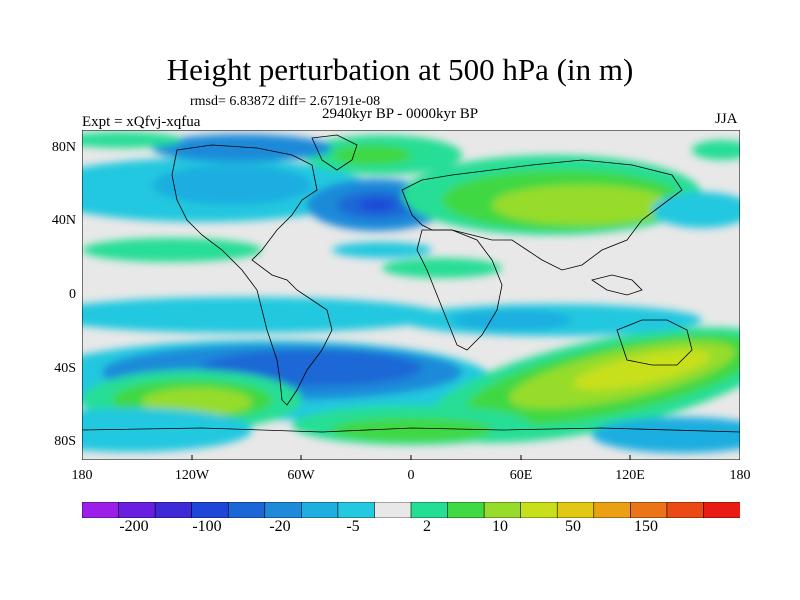  I want to click on axis-ticks, so click(411, 457).